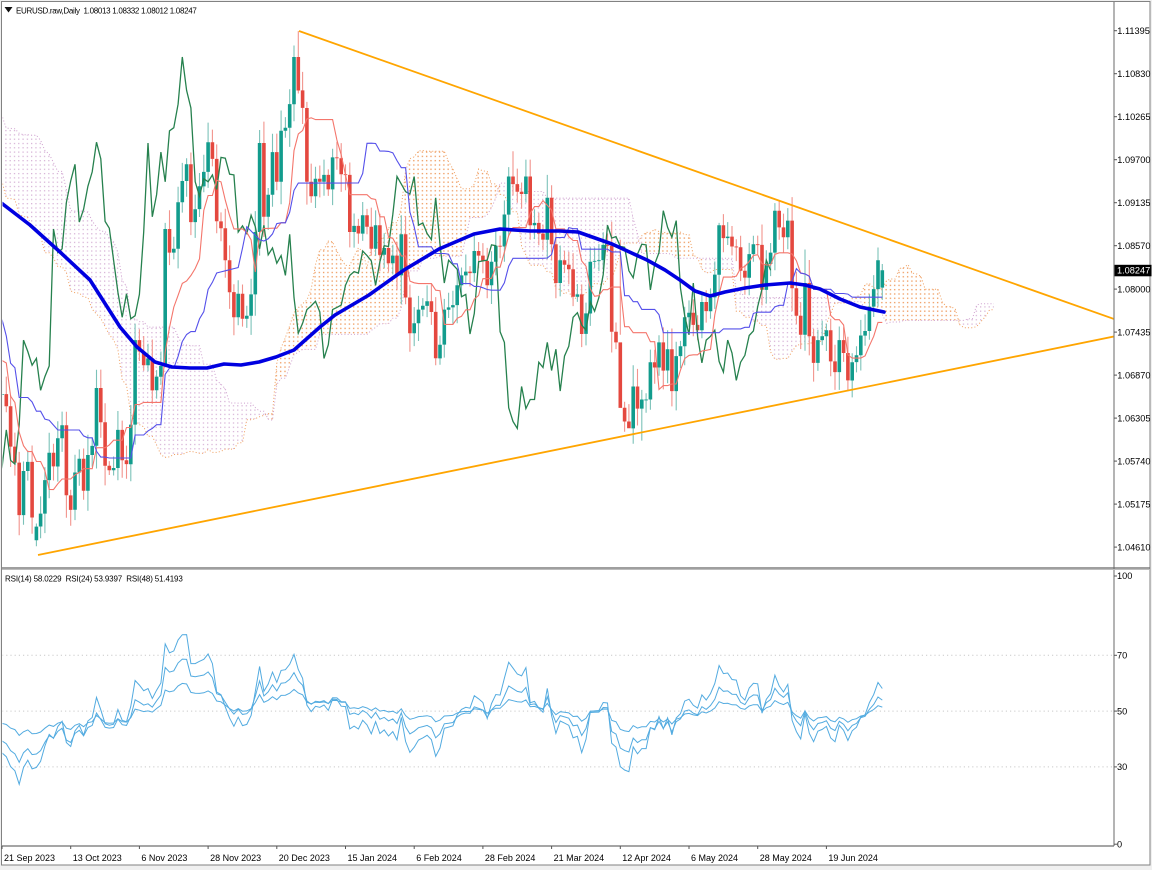  I want to click on svg-text: 6 Nov 2023, so click(164, 858).